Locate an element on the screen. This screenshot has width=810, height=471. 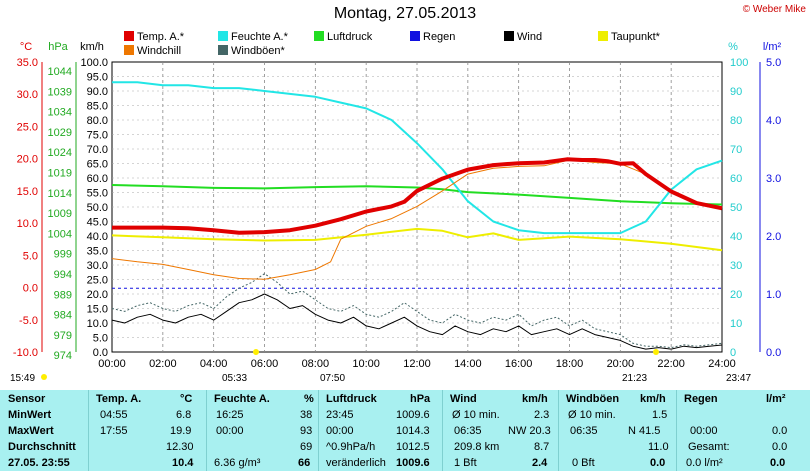
pressure-tick: 1014 is located at coordinates (60, 194).